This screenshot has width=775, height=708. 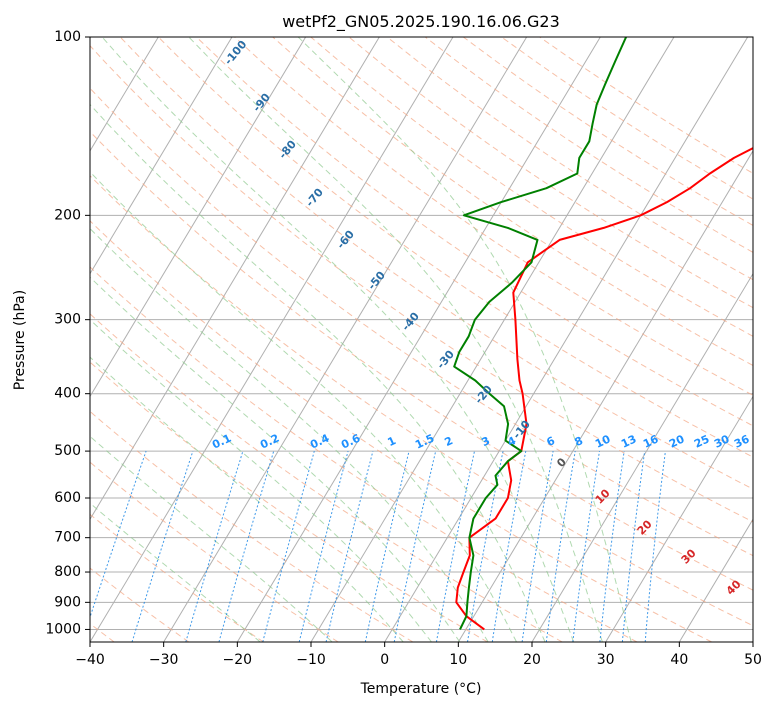 What do you see at coordinates (238, 660) in the screenshot?
I see `x-tick-label: −20` at bounding box center [238, 660].